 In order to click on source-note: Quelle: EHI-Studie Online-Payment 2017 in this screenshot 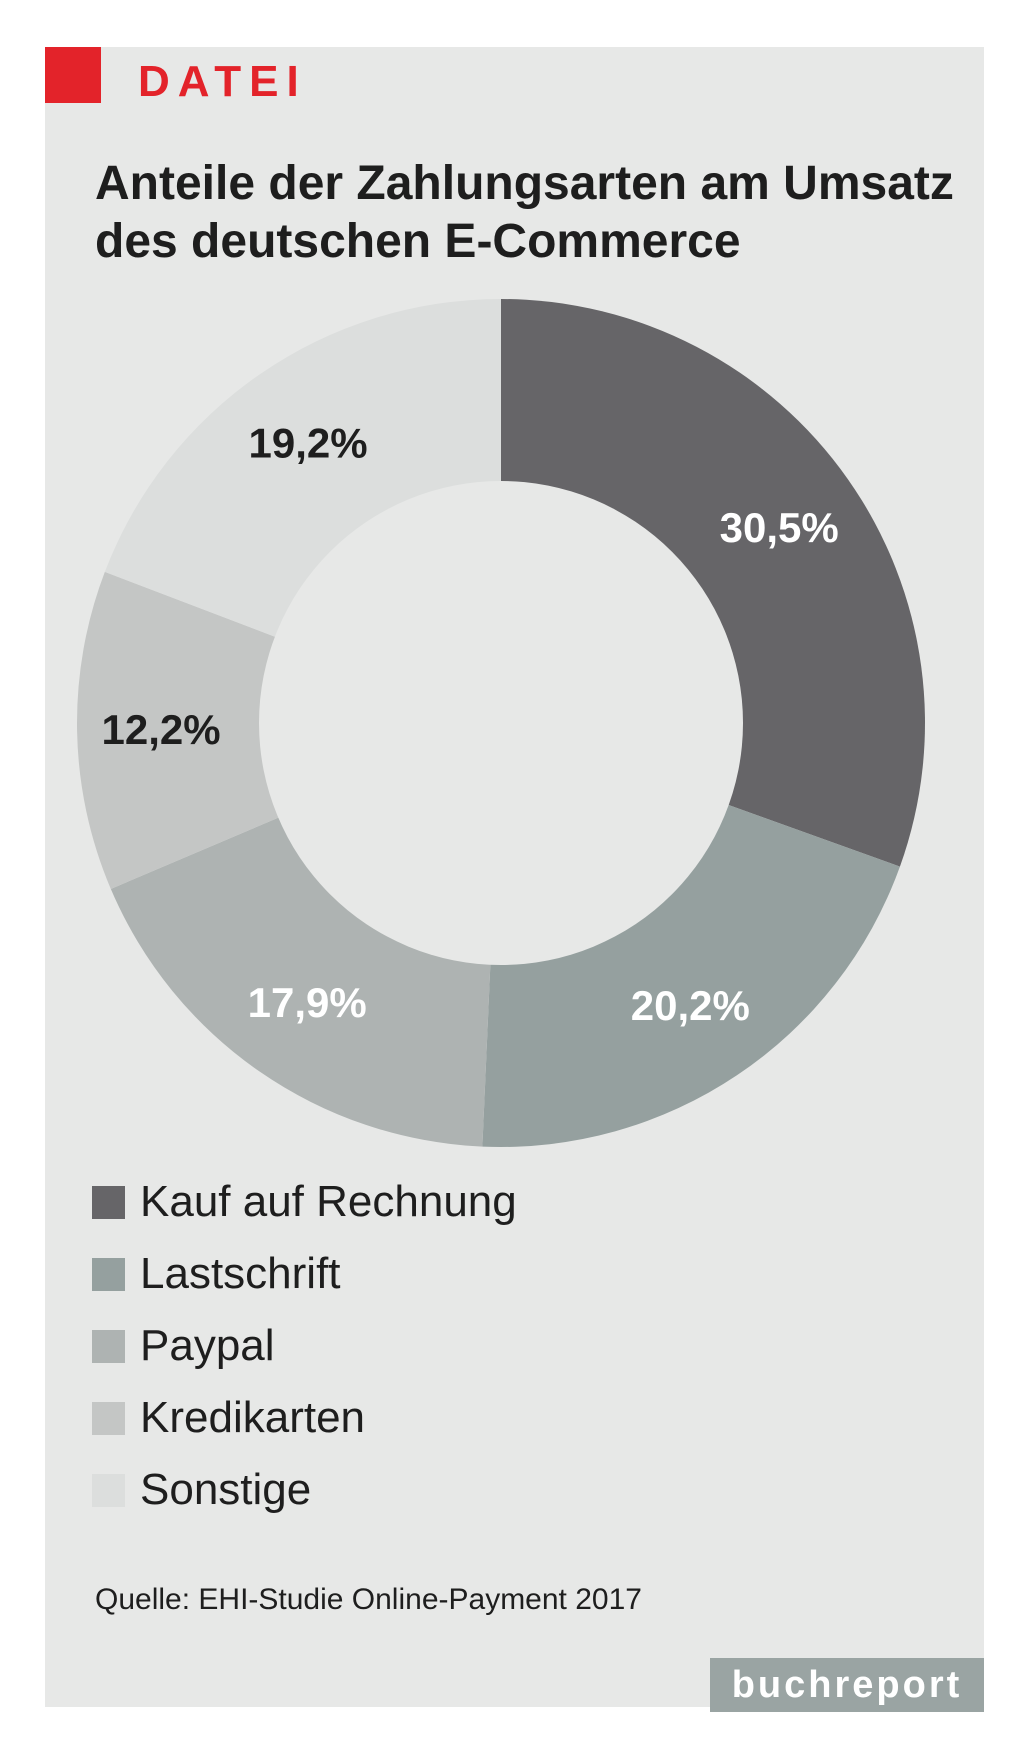, I will do `click(368, 1599)`.